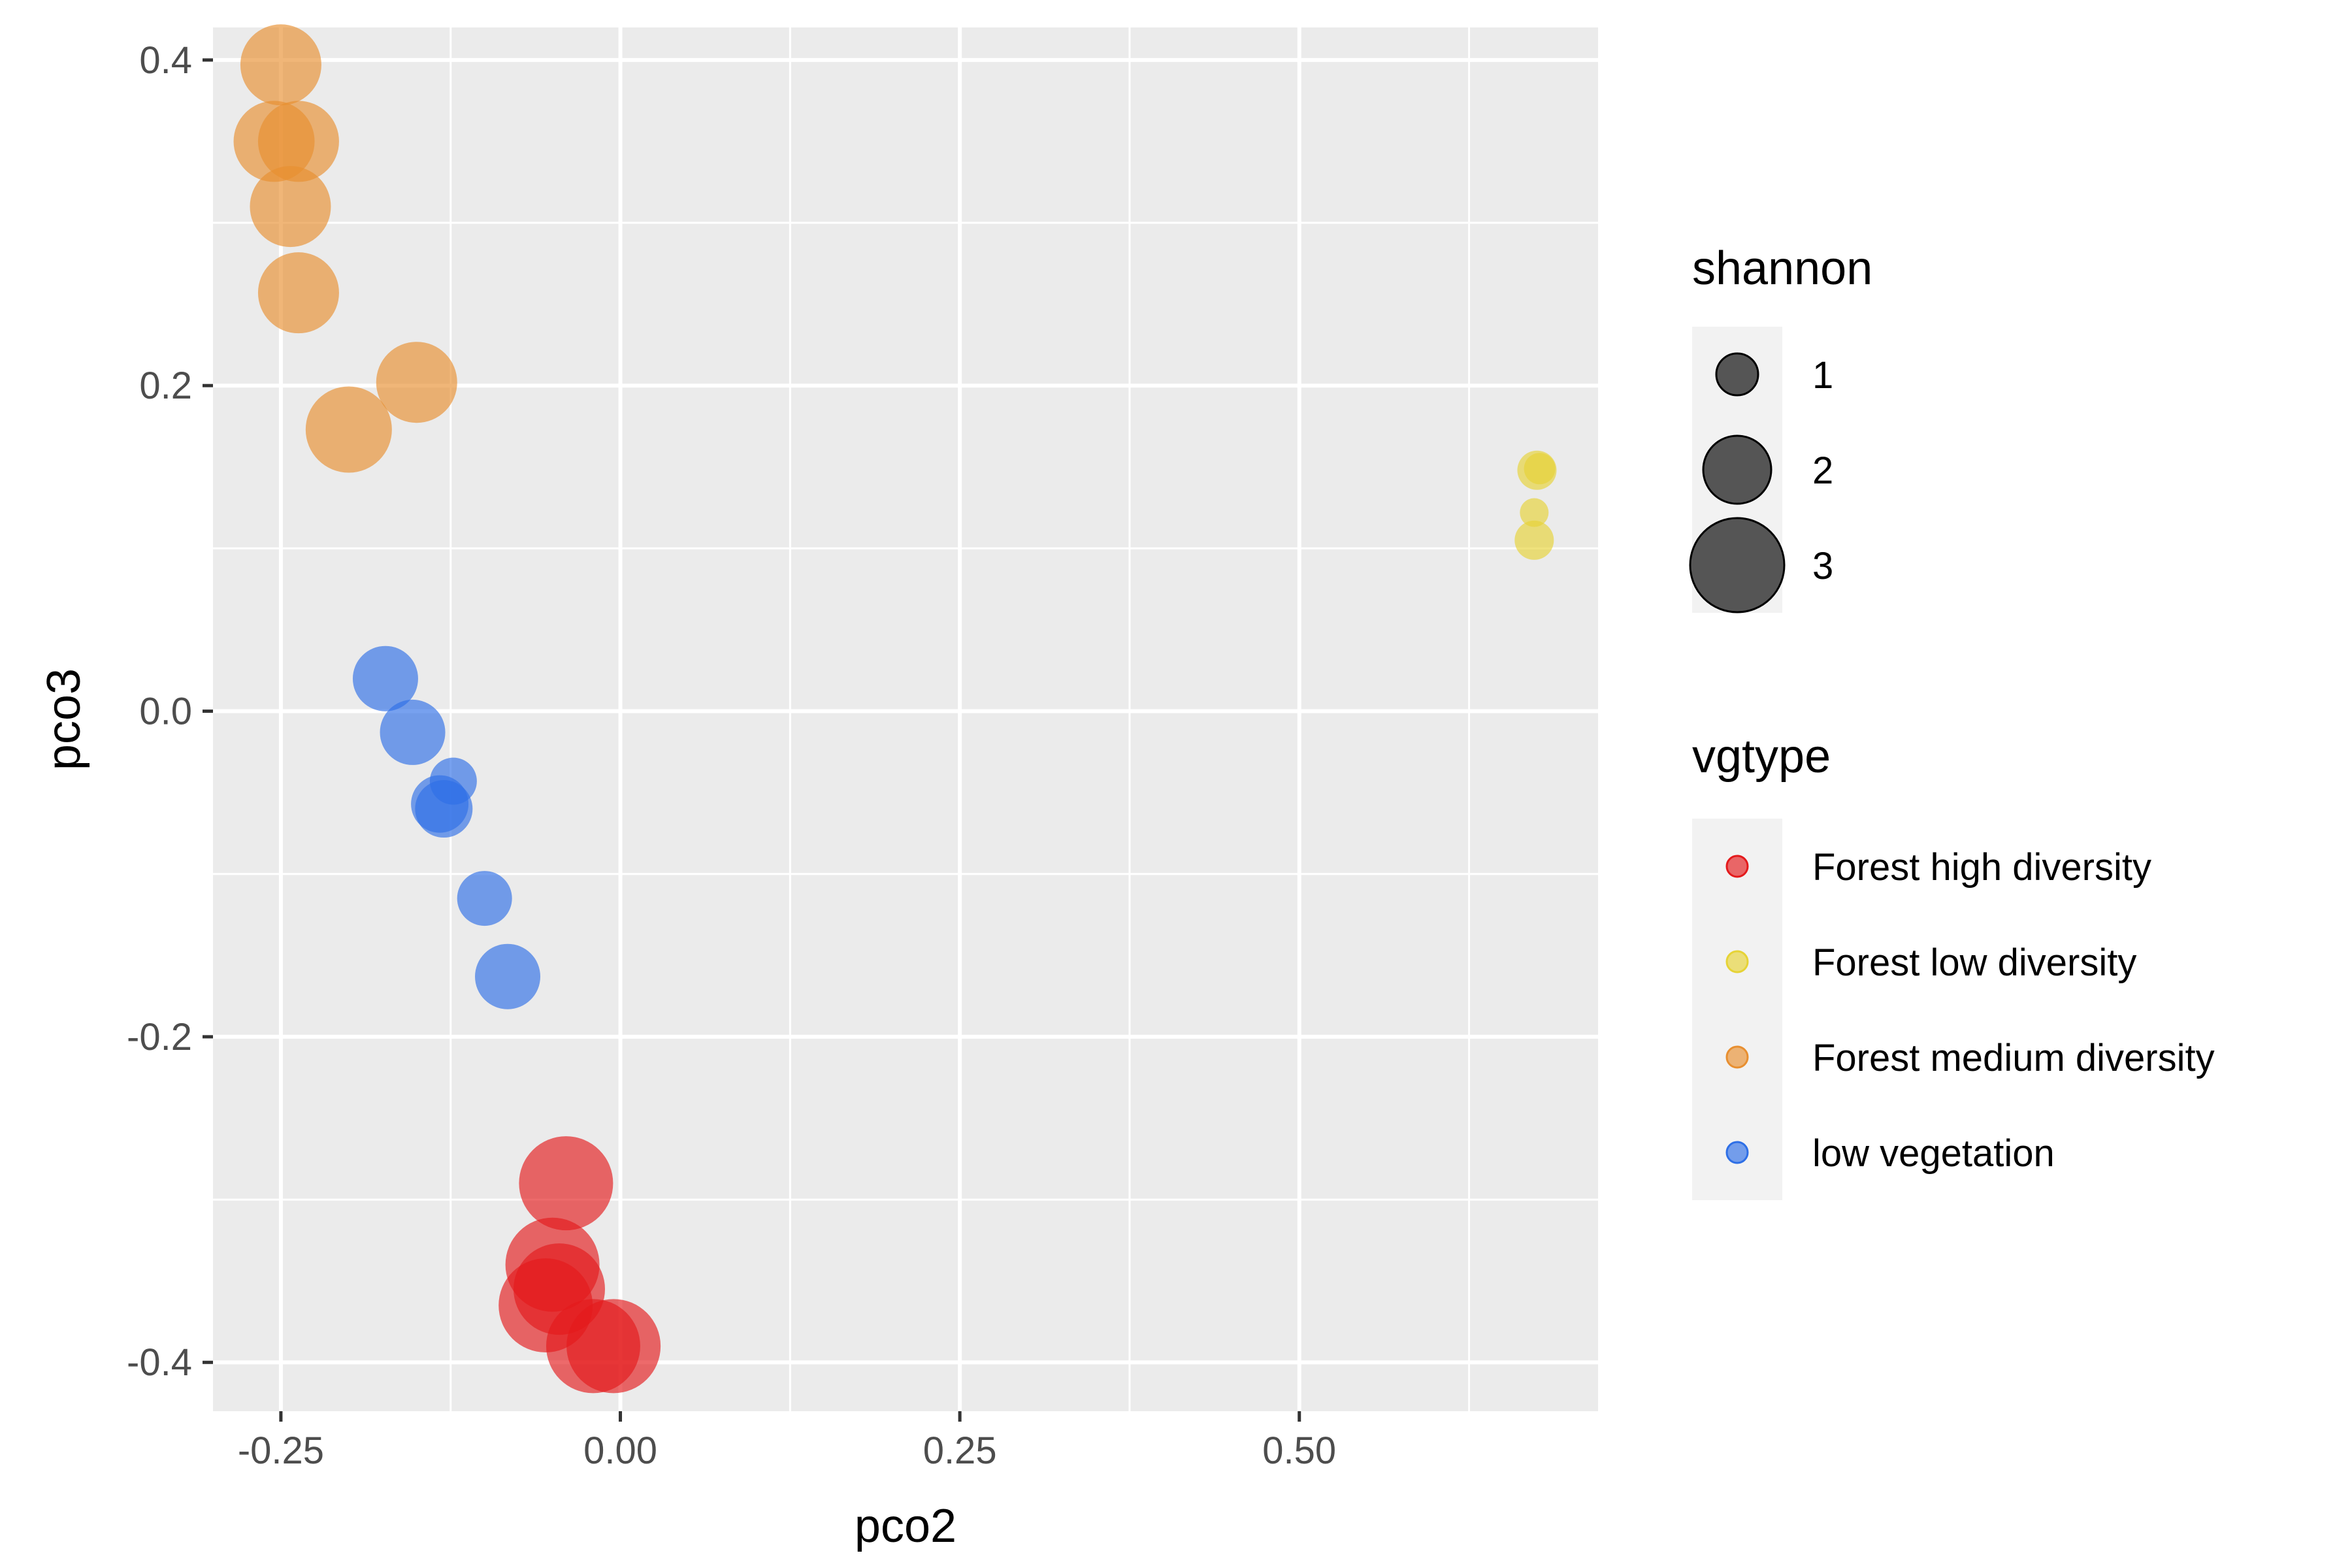  What do you see at coordinates (165, 60) in the screenshot?
I see `y-tick-label: 0.4` at bounding box center [165, 60].